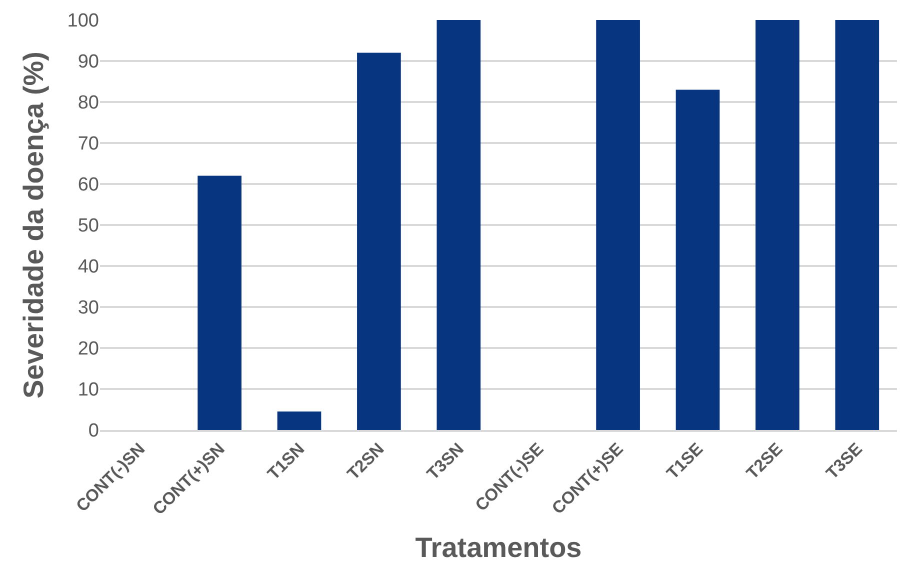 Image resolution: width=907 pixels, height=570 pixels. What do you see at coordinates (88, 185) in the screenshot?
I see `y-tick-label: 60` at bounding box center [88, 185].